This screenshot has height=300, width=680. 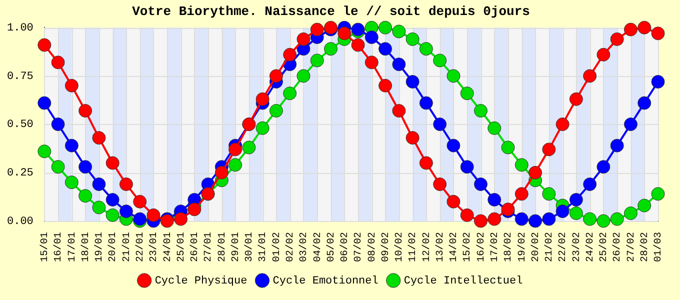 What do you see at coordinates (631, 247) in the screenshot?
I see `x-tick-label: 27/02` at bounding box center [631, 247].